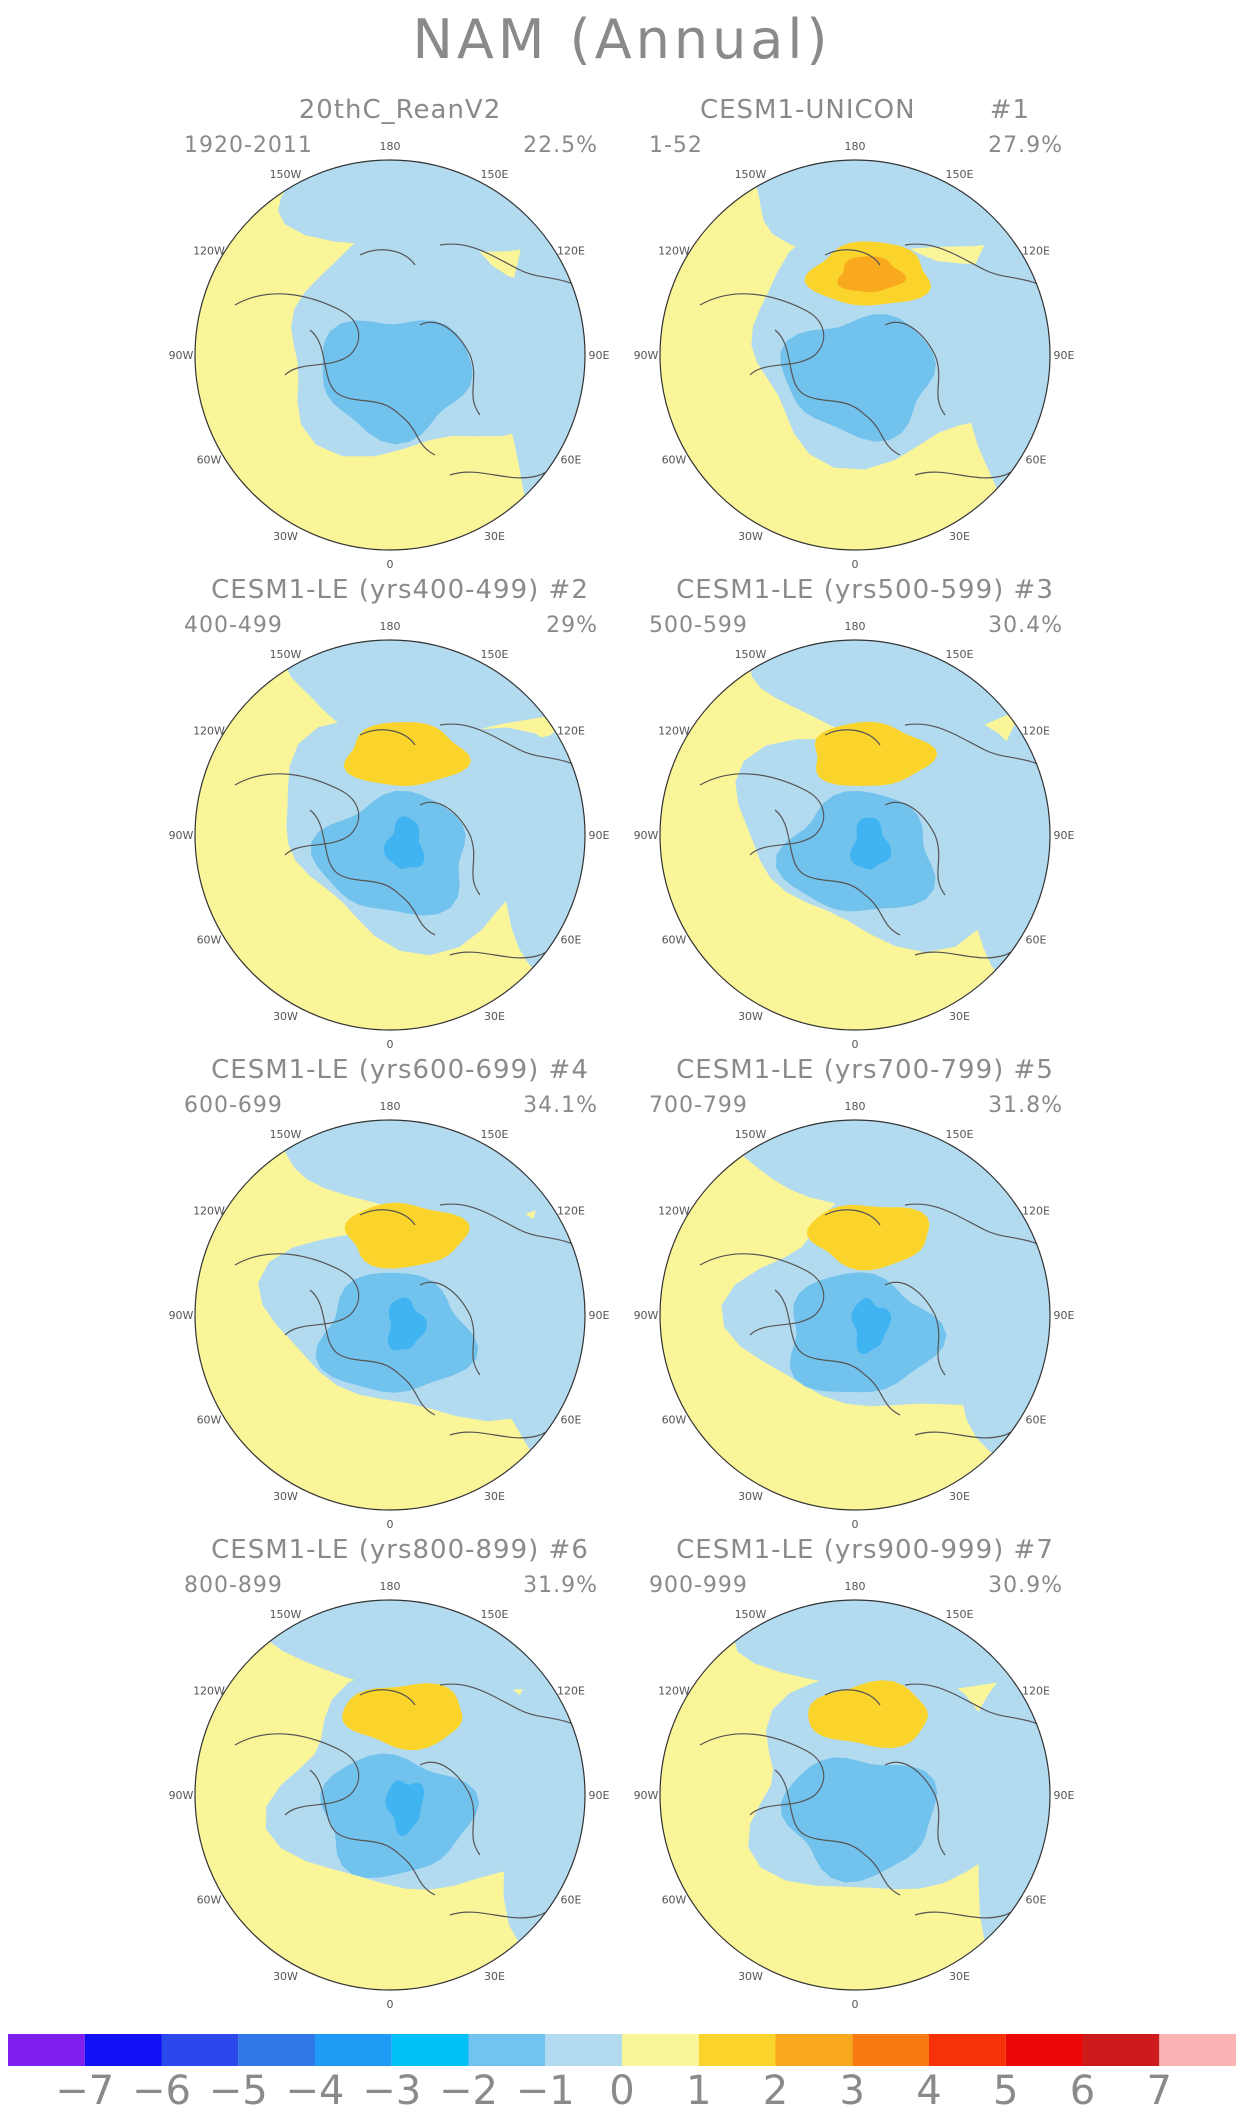  I want to click on panel-title: CESM1-LE (yrs900-999) #7, so click(865, 1550).